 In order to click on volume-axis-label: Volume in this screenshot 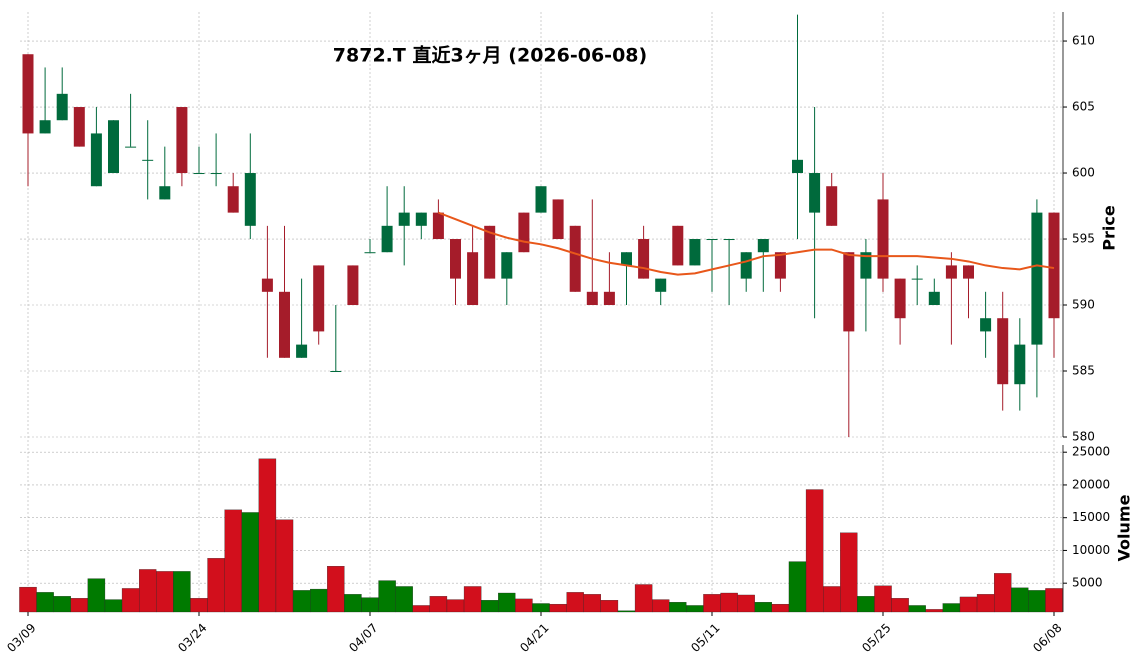, I will do `click(1124, 527)`.